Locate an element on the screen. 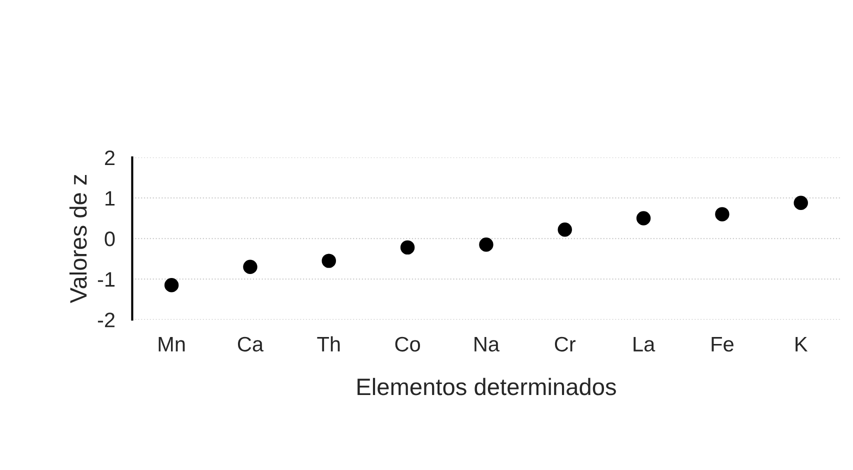  x-tick-label: Th is located at coordinates (328, 344).